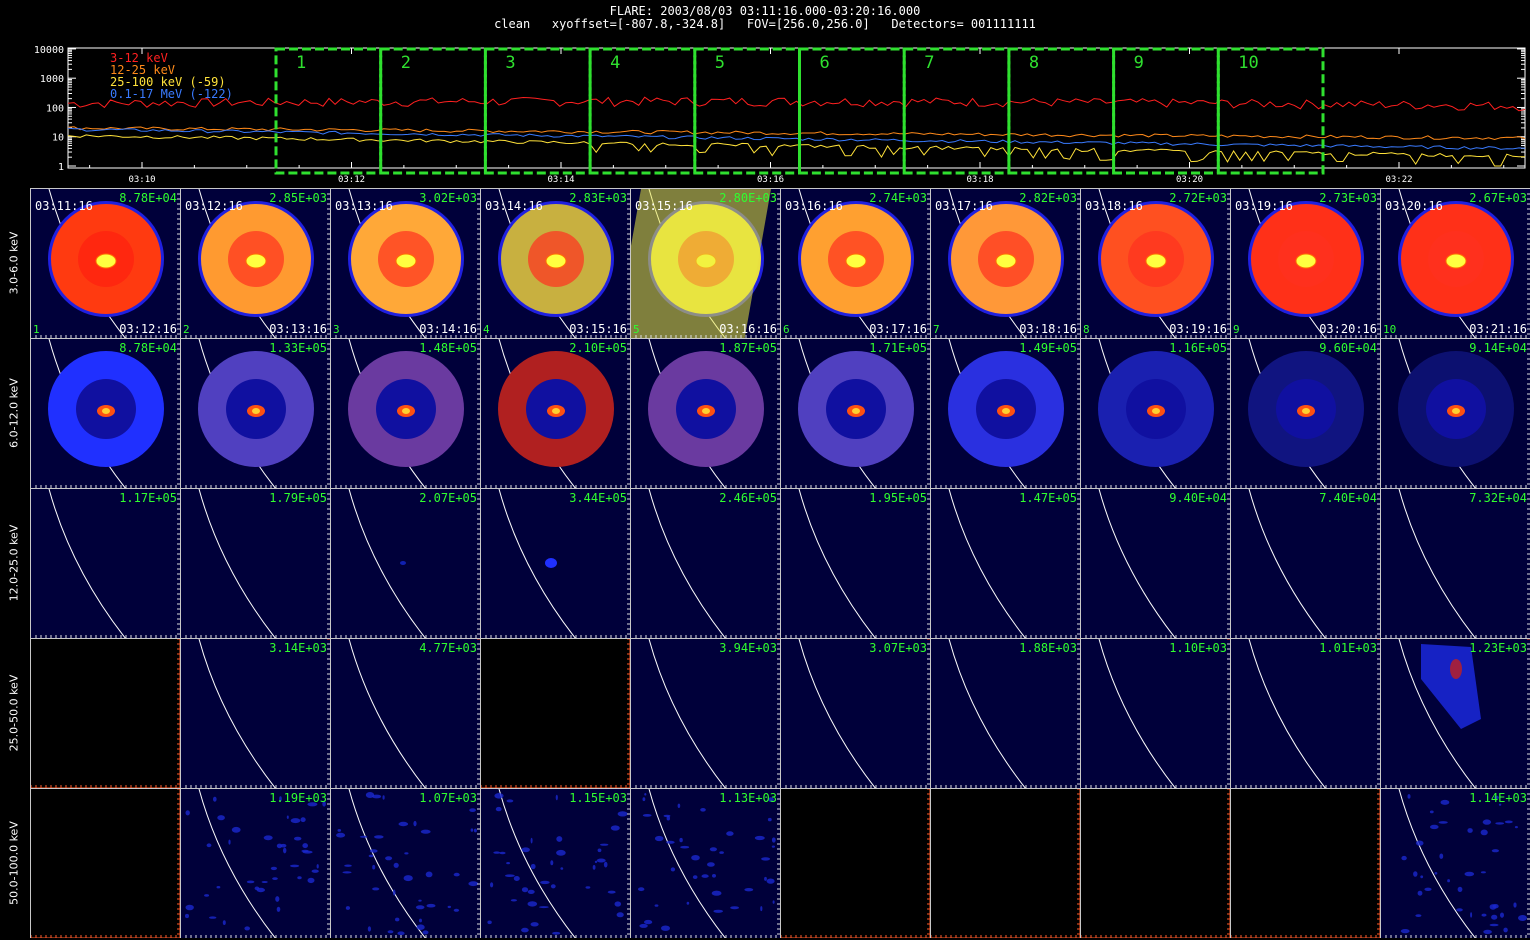 Image resolution: width=1530 pixels, height=940 pixels. What do you see at coordinates (705, 263) in the screenshot?
I see `image-panel: 2.80E+03 03:15:16 03:16:16 5` at bounding box center [705, 263].